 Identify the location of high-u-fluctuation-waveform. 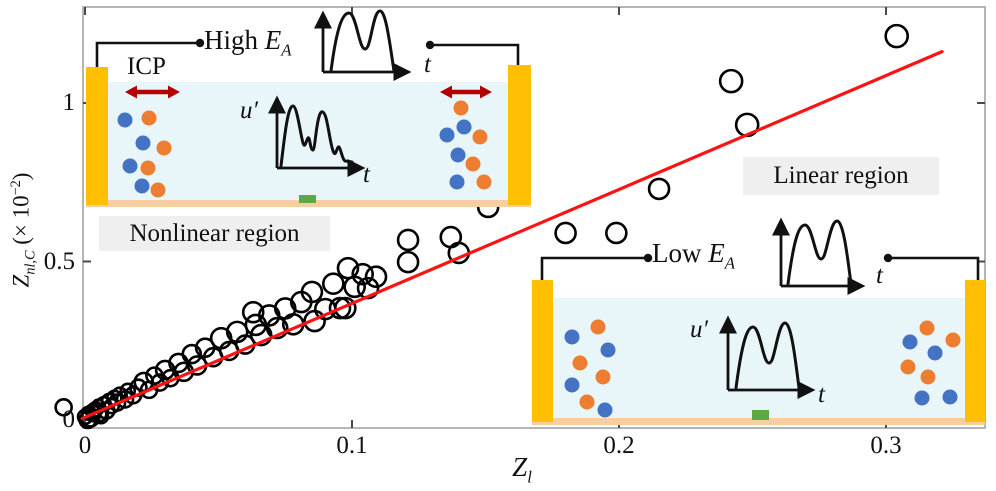
(316, 136).